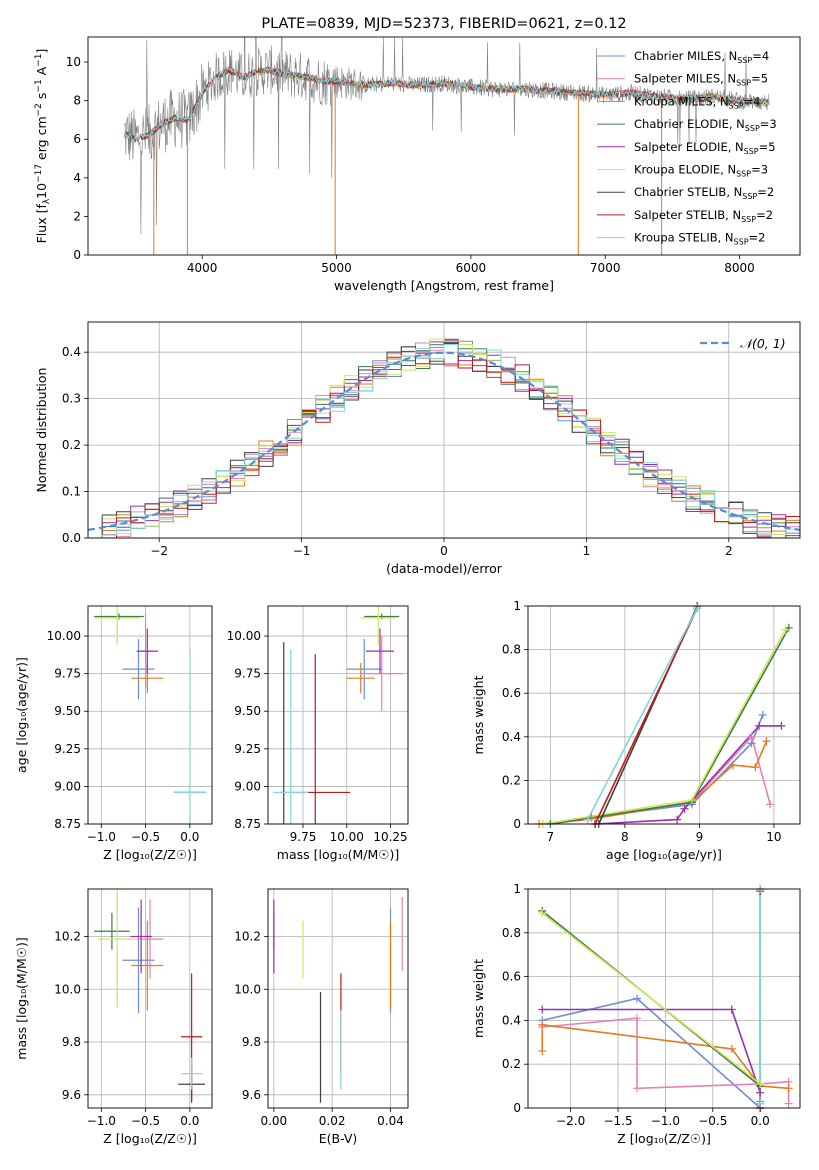  What do you see at coordinates (664, 854) in the screenshot?
I see `x-axis-label: age [log₁₀(age/yr)]` at bounding box center [664, 854].